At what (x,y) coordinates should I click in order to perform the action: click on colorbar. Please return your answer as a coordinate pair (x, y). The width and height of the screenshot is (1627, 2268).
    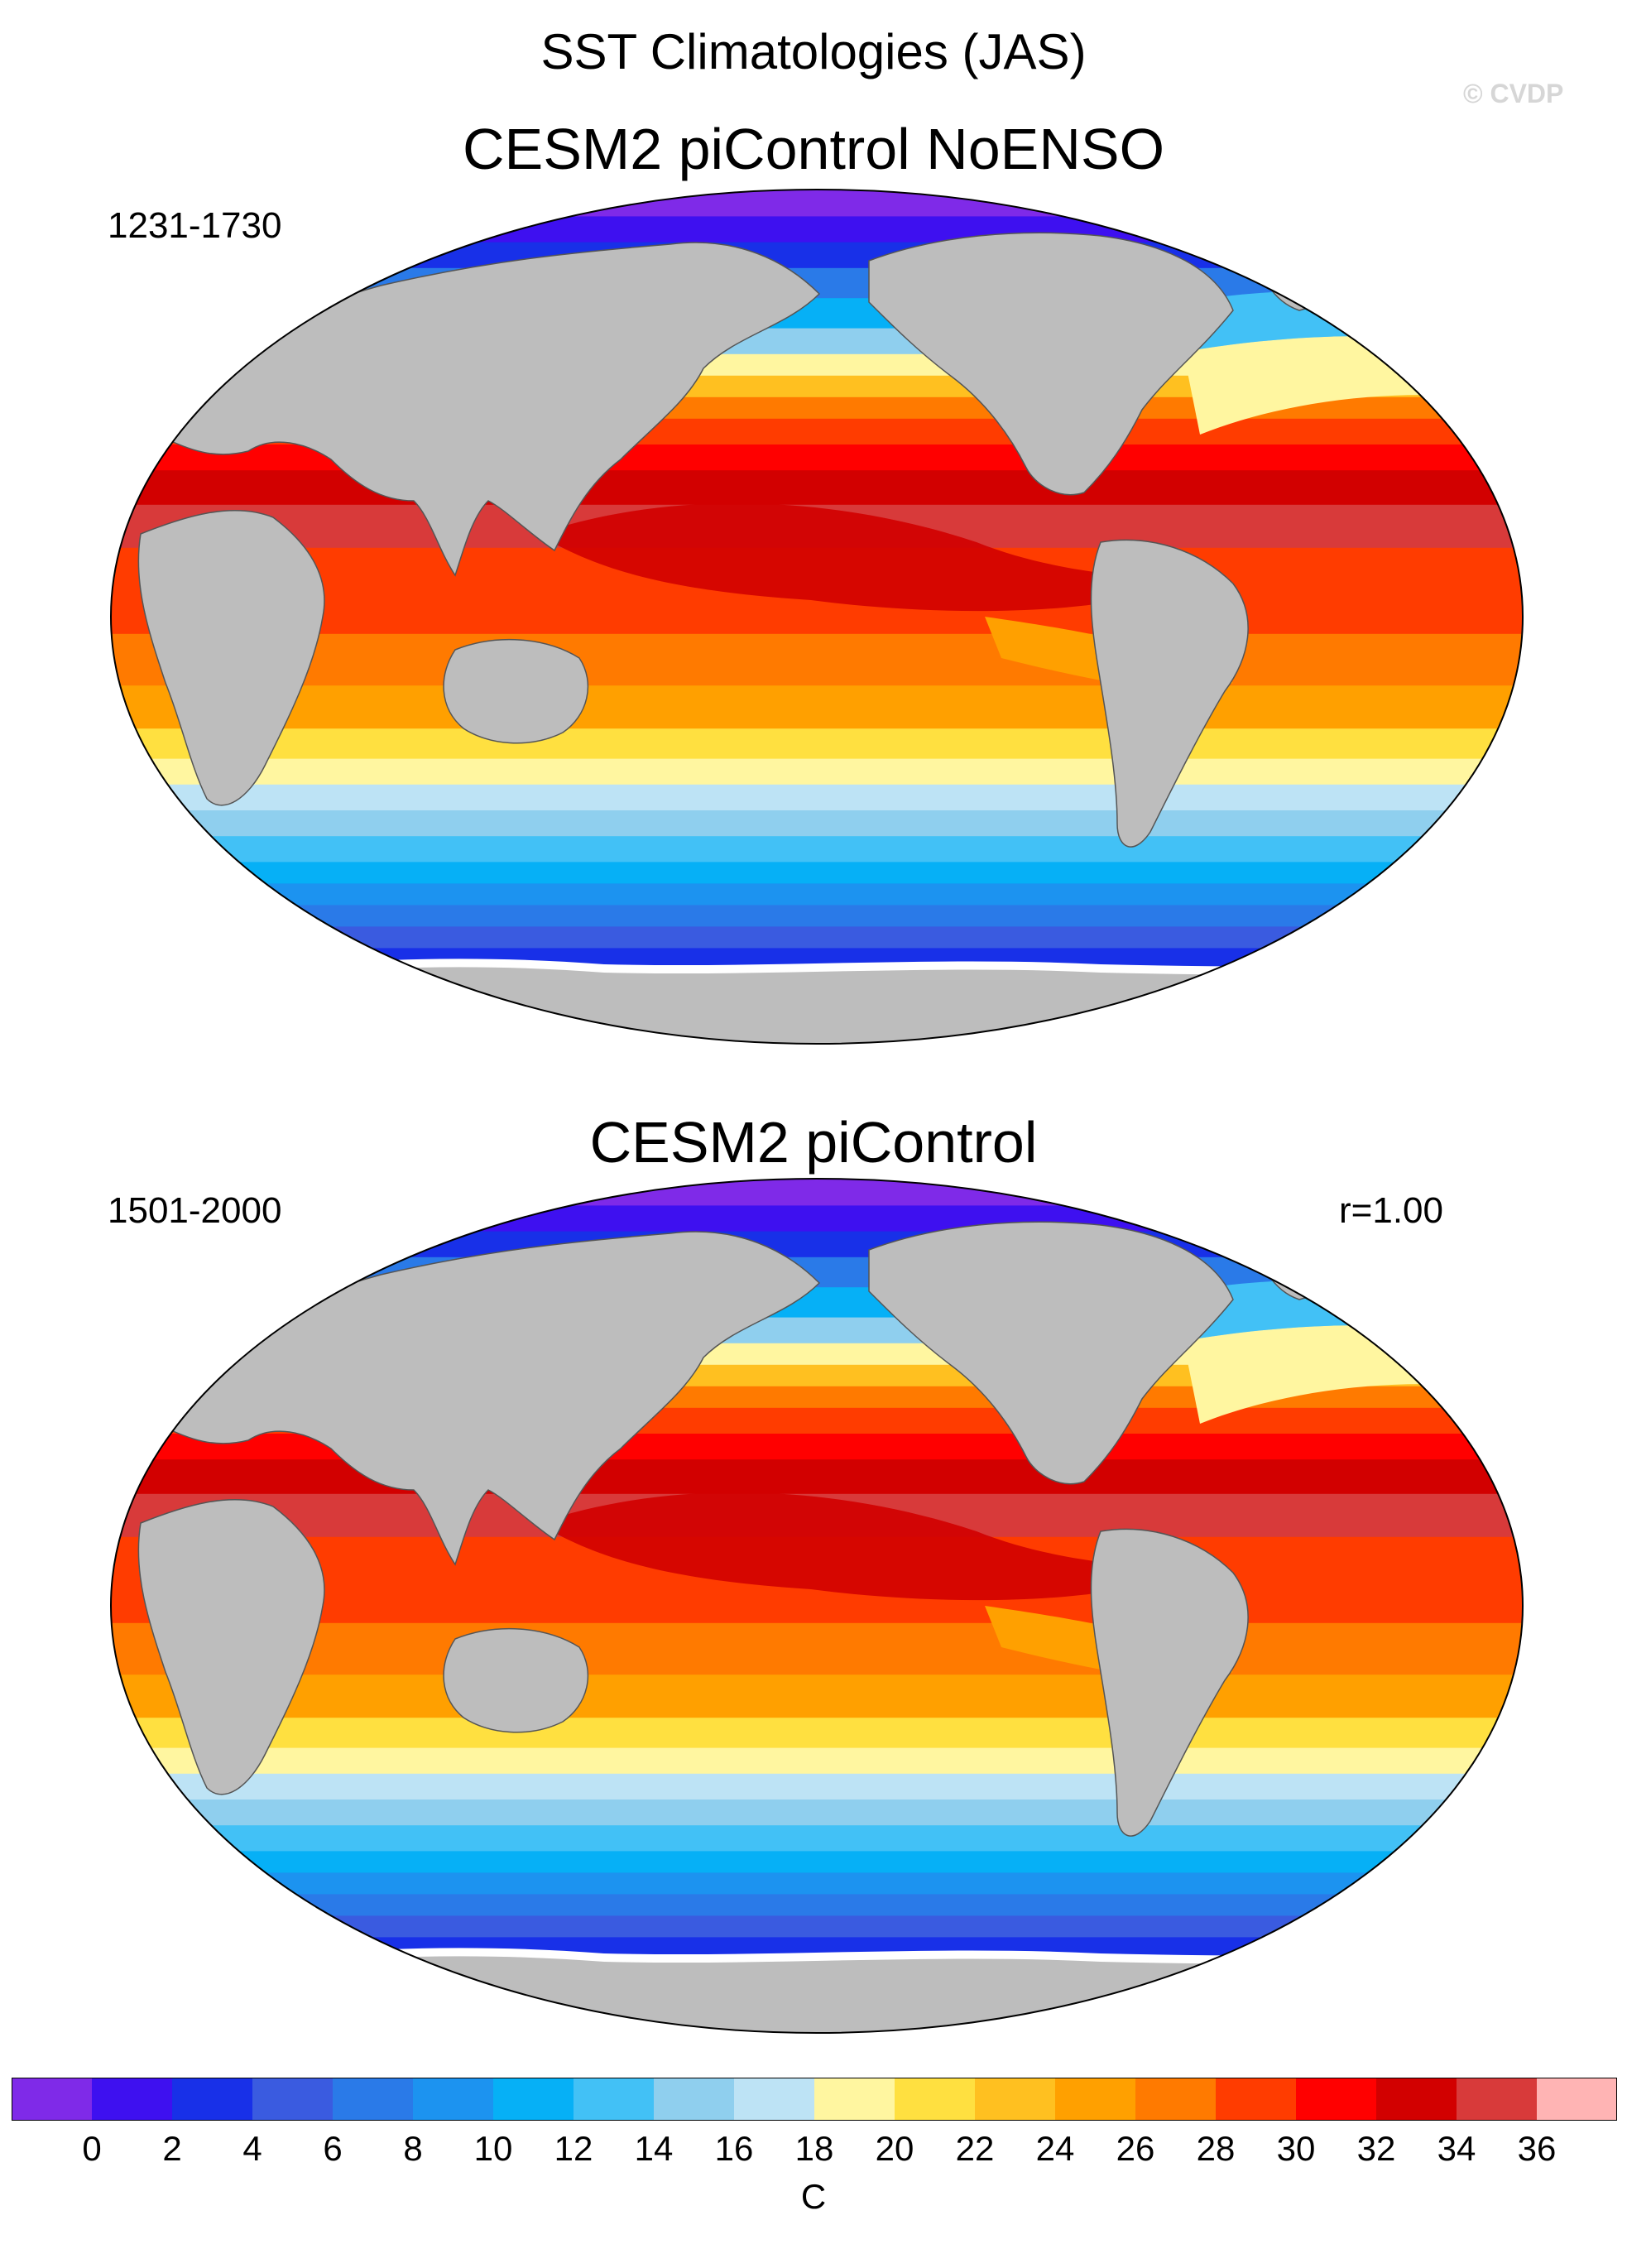
    Looking at the image, I should click on (814, 2099).